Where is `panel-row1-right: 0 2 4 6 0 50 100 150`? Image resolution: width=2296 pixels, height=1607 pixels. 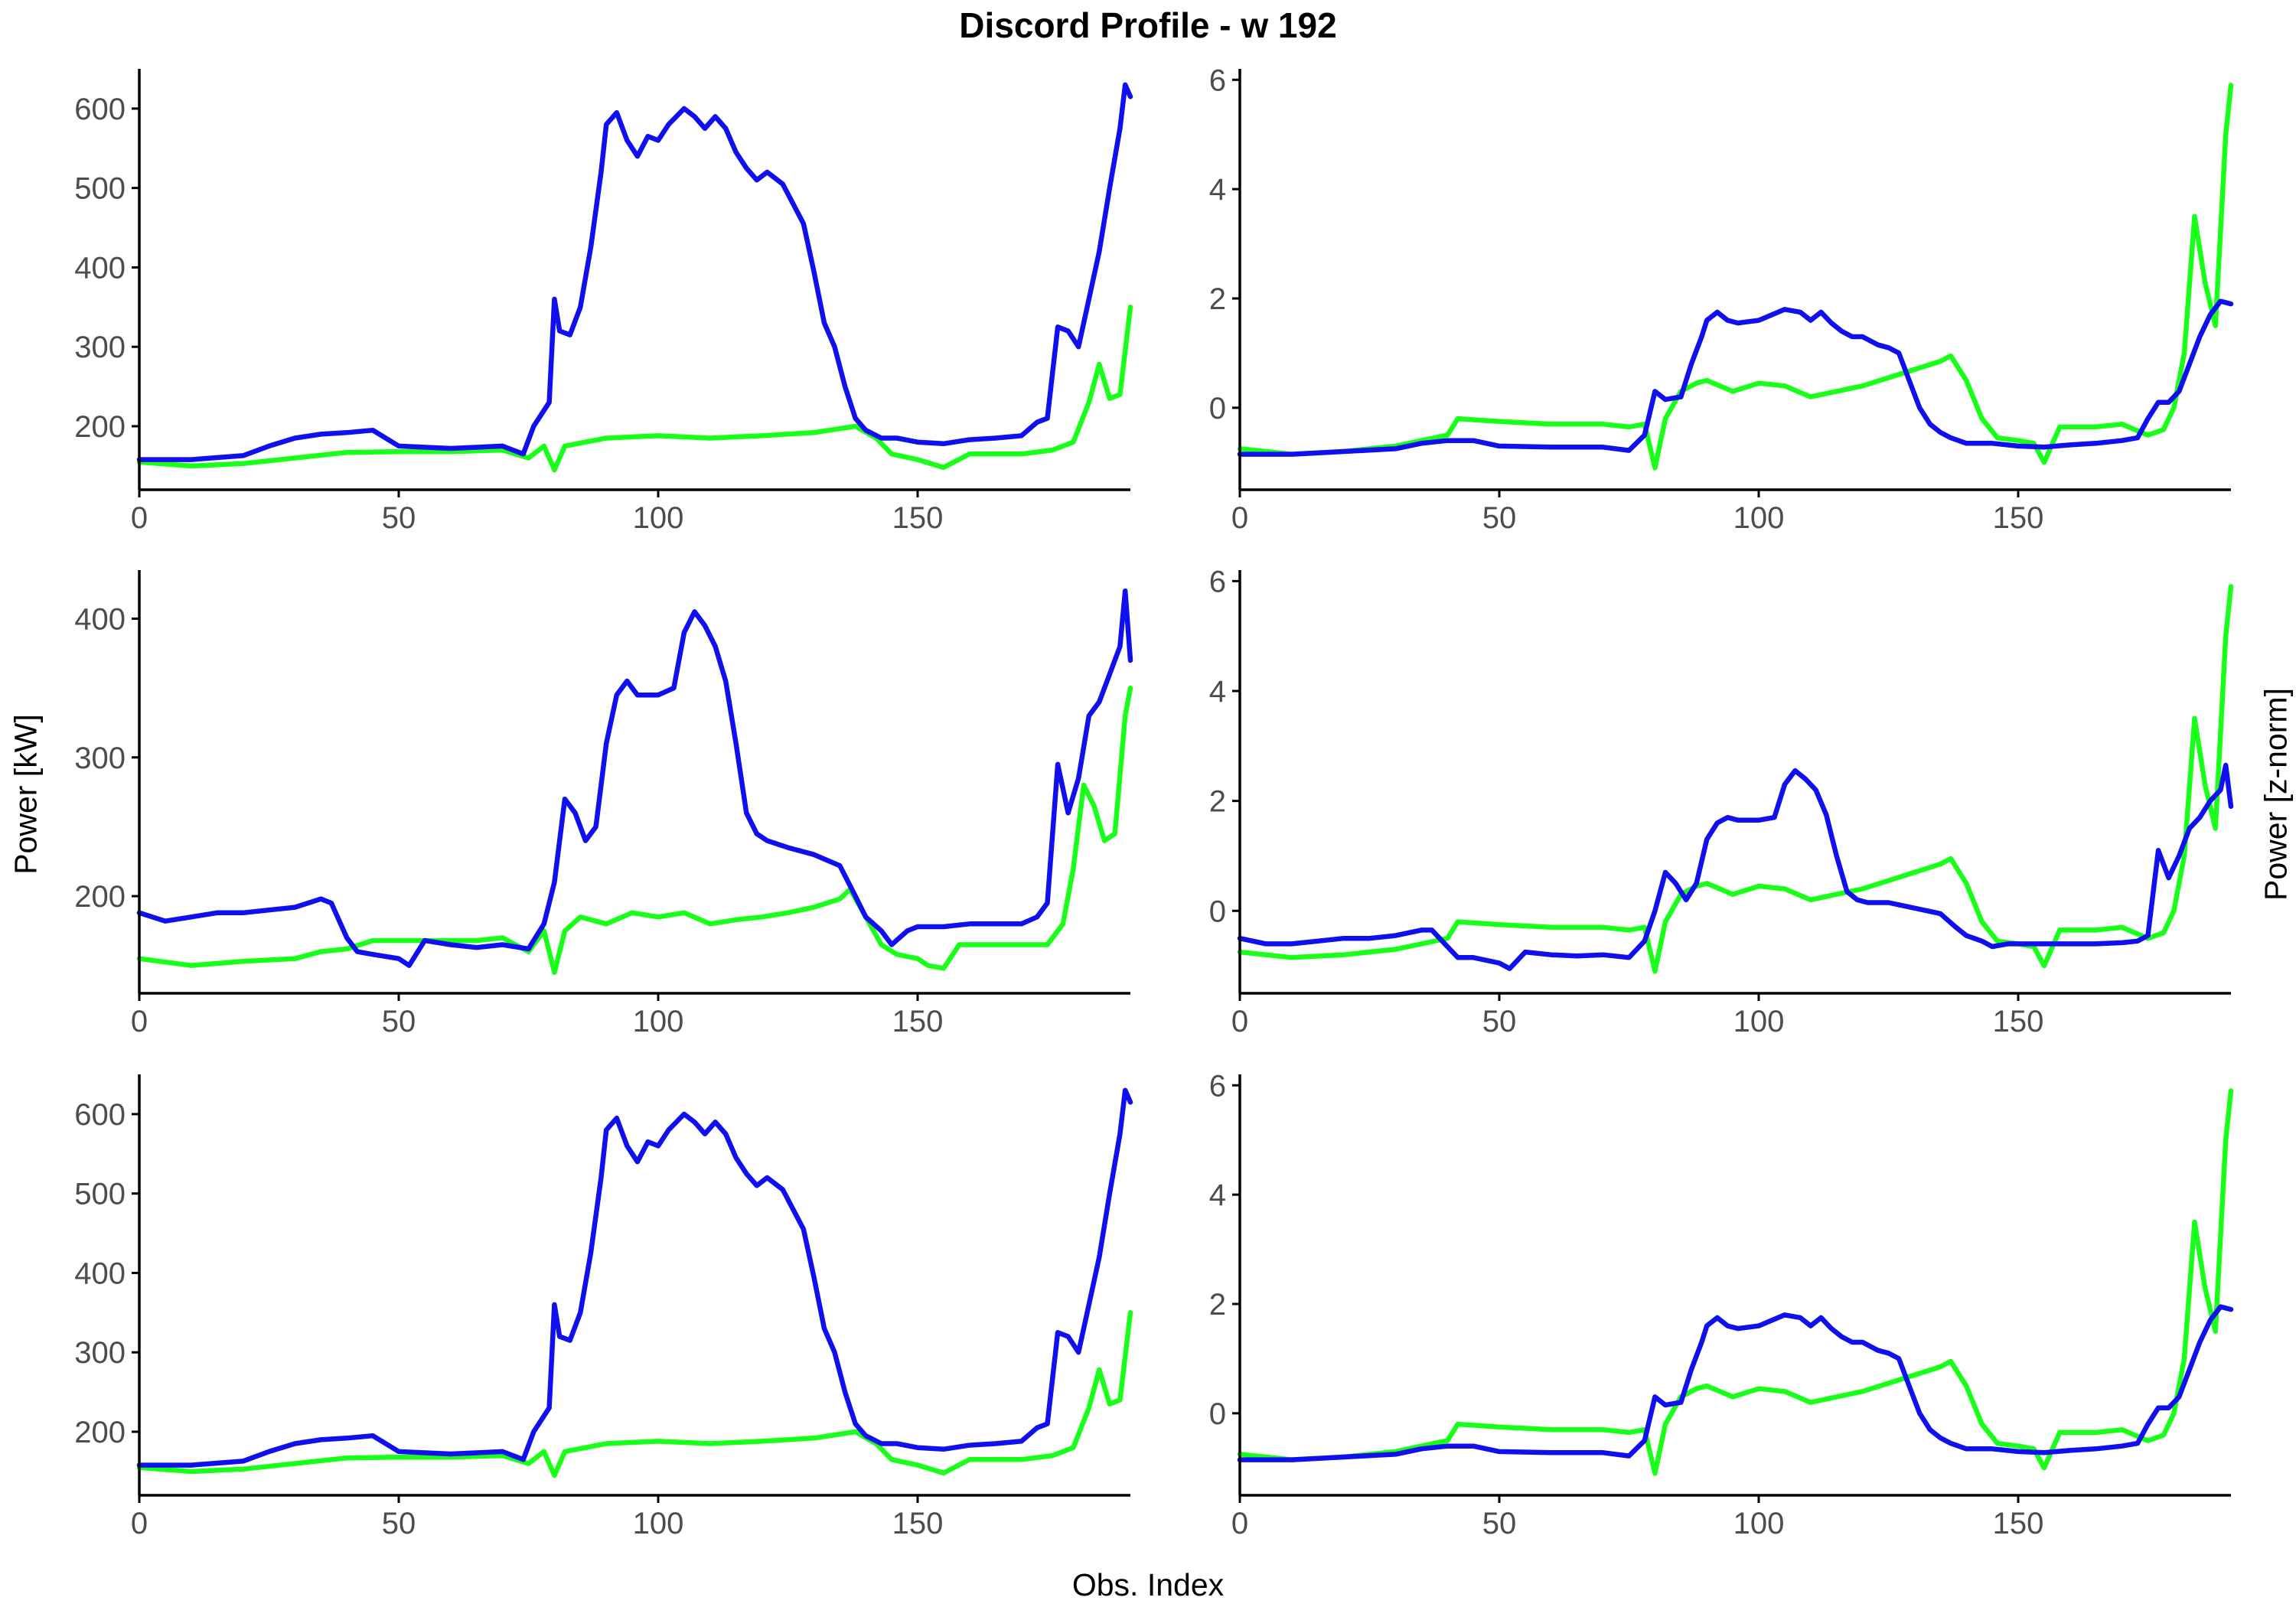
panel-row1-right: 0 2 4 6 0 50 100 150 is located at coordinates (1721, 299).